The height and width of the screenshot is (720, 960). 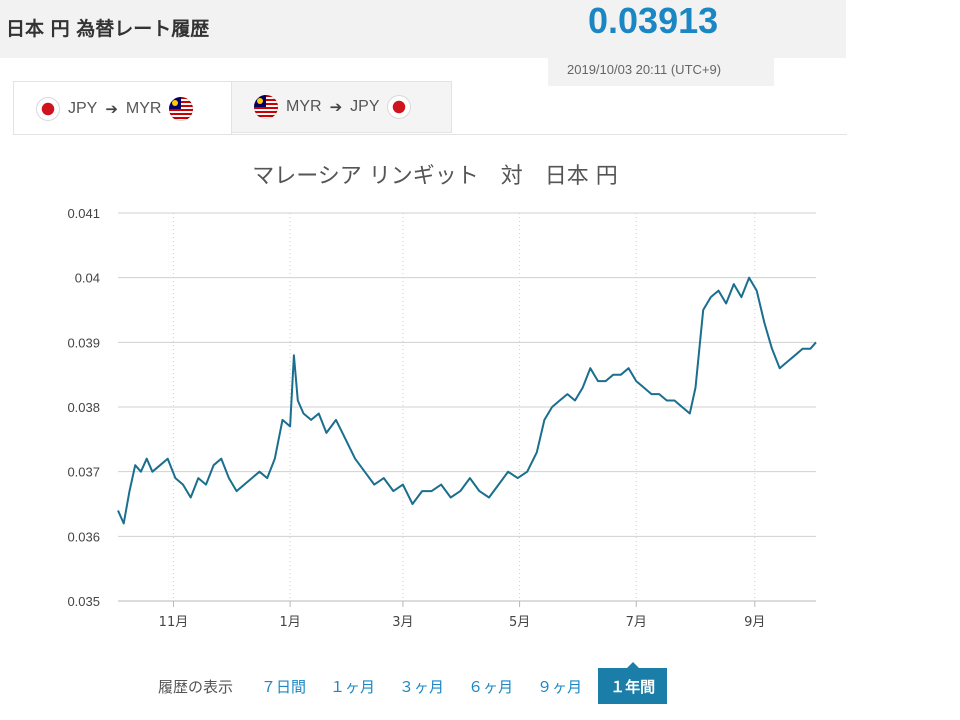 What do you see at coordinates (174, 622) in the screenshot?
I see `x-tick-label: 11月` at bounding box center [174, 622].